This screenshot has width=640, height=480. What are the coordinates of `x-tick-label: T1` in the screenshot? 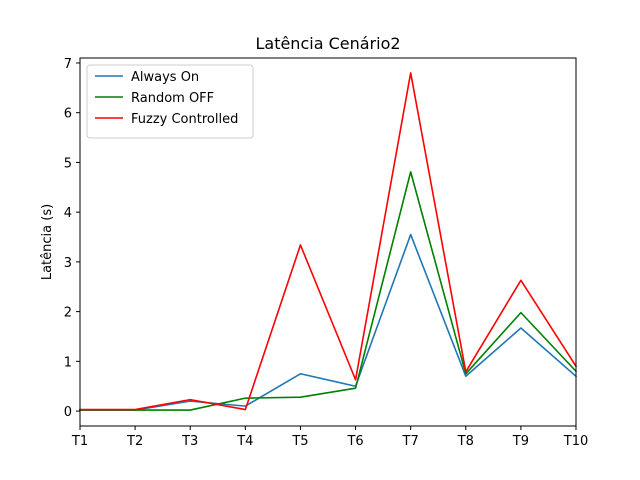 It's located at (79, 441).